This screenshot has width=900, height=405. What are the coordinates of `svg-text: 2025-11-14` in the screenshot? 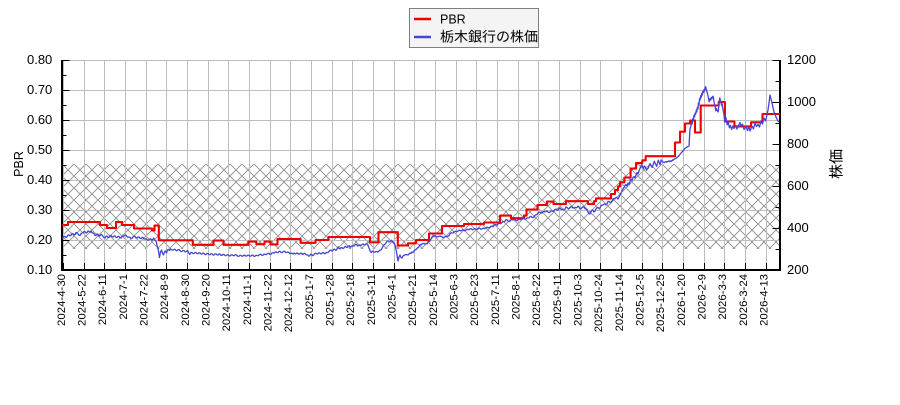 It's located at (620, 302).